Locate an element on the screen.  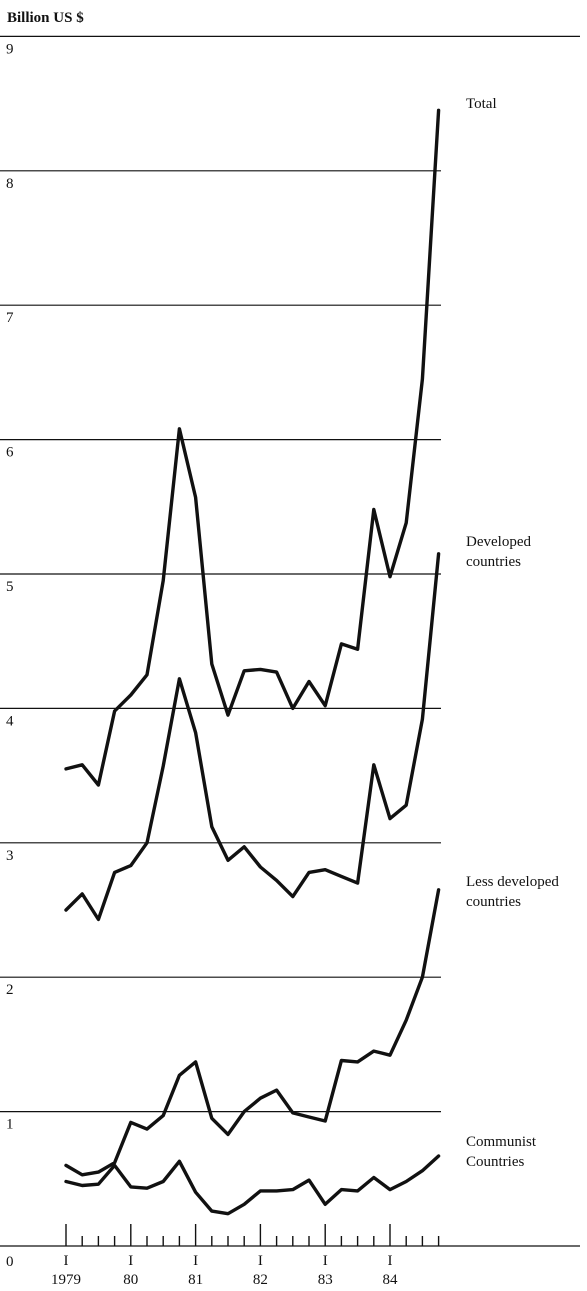
y-tick-label: 6 is located at coordinates (10, 453).